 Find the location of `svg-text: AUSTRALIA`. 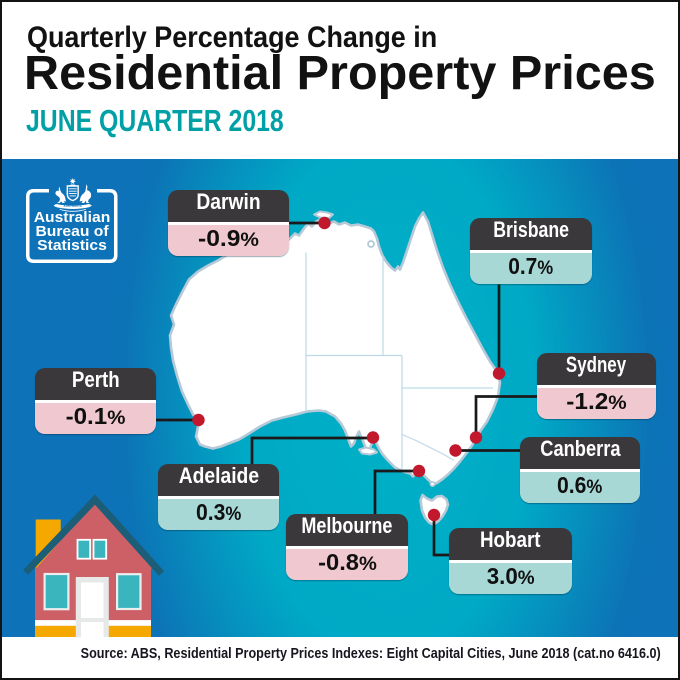

svg-text: AUSTRALIA is located at coordinates (72, 205).